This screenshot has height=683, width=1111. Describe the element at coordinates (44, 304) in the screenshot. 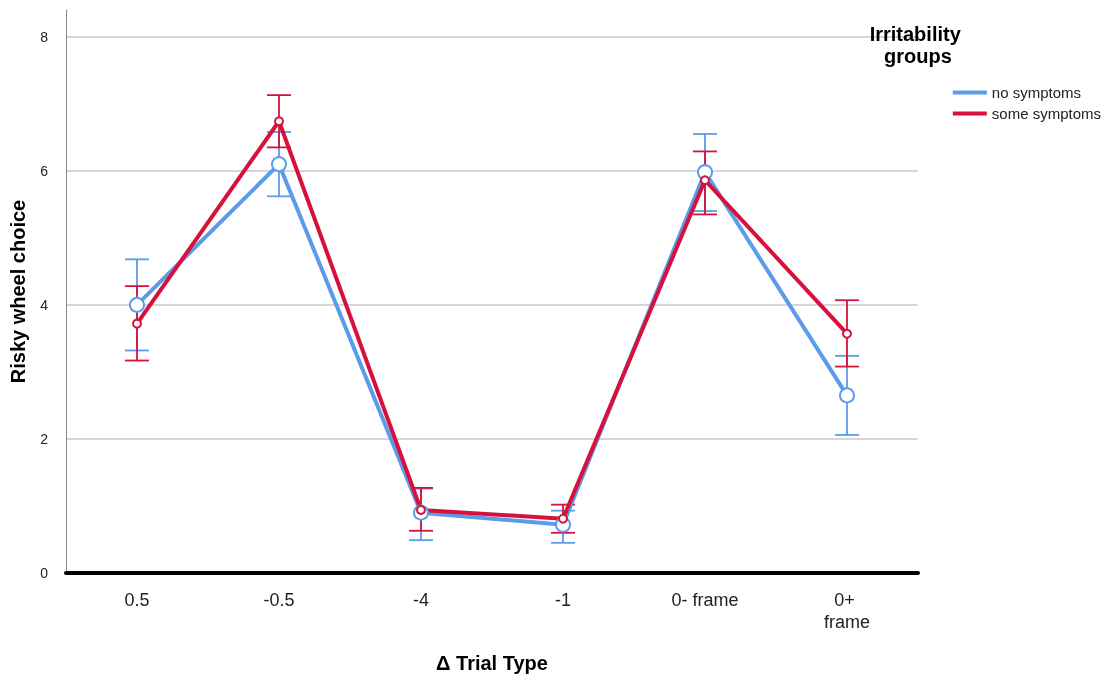

I see `y-tick-label: 4` at that location.